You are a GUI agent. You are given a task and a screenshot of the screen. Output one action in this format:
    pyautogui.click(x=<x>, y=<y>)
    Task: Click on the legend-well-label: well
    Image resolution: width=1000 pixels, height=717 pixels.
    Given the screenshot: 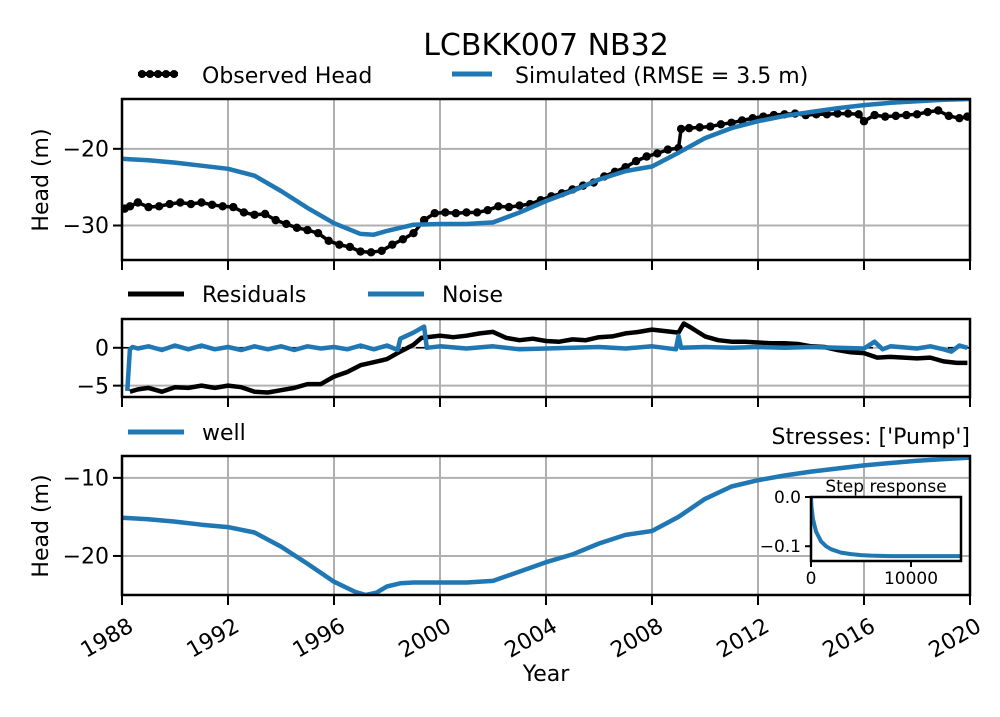 What is the action you would take?
    pyautogui.click(x=224, y=433)
    